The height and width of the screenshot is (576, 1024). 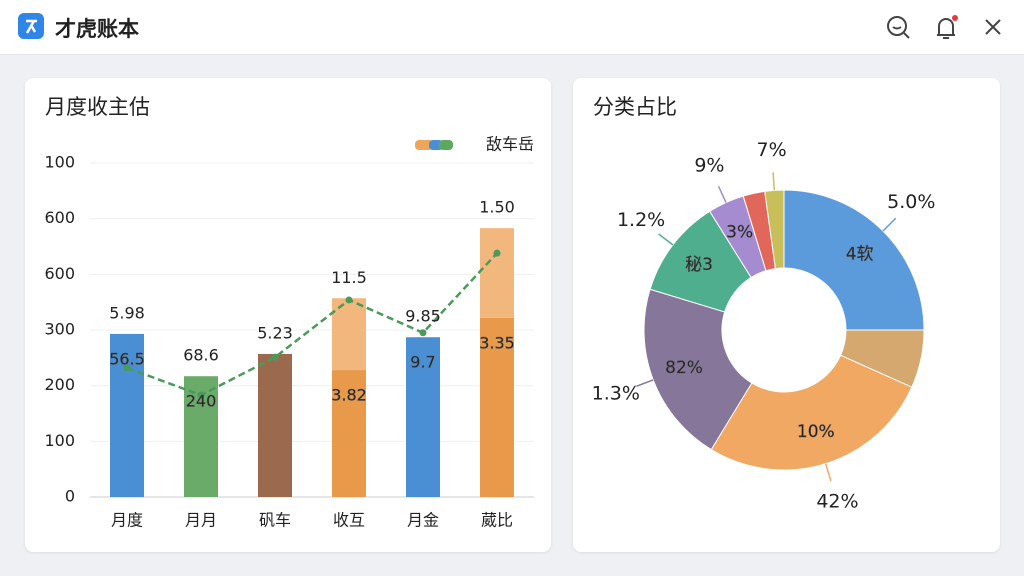 What do you see at coordinates (512, 27) in the screenshot?
I see `header: 才虎账本` at bounding box center [512, 27].